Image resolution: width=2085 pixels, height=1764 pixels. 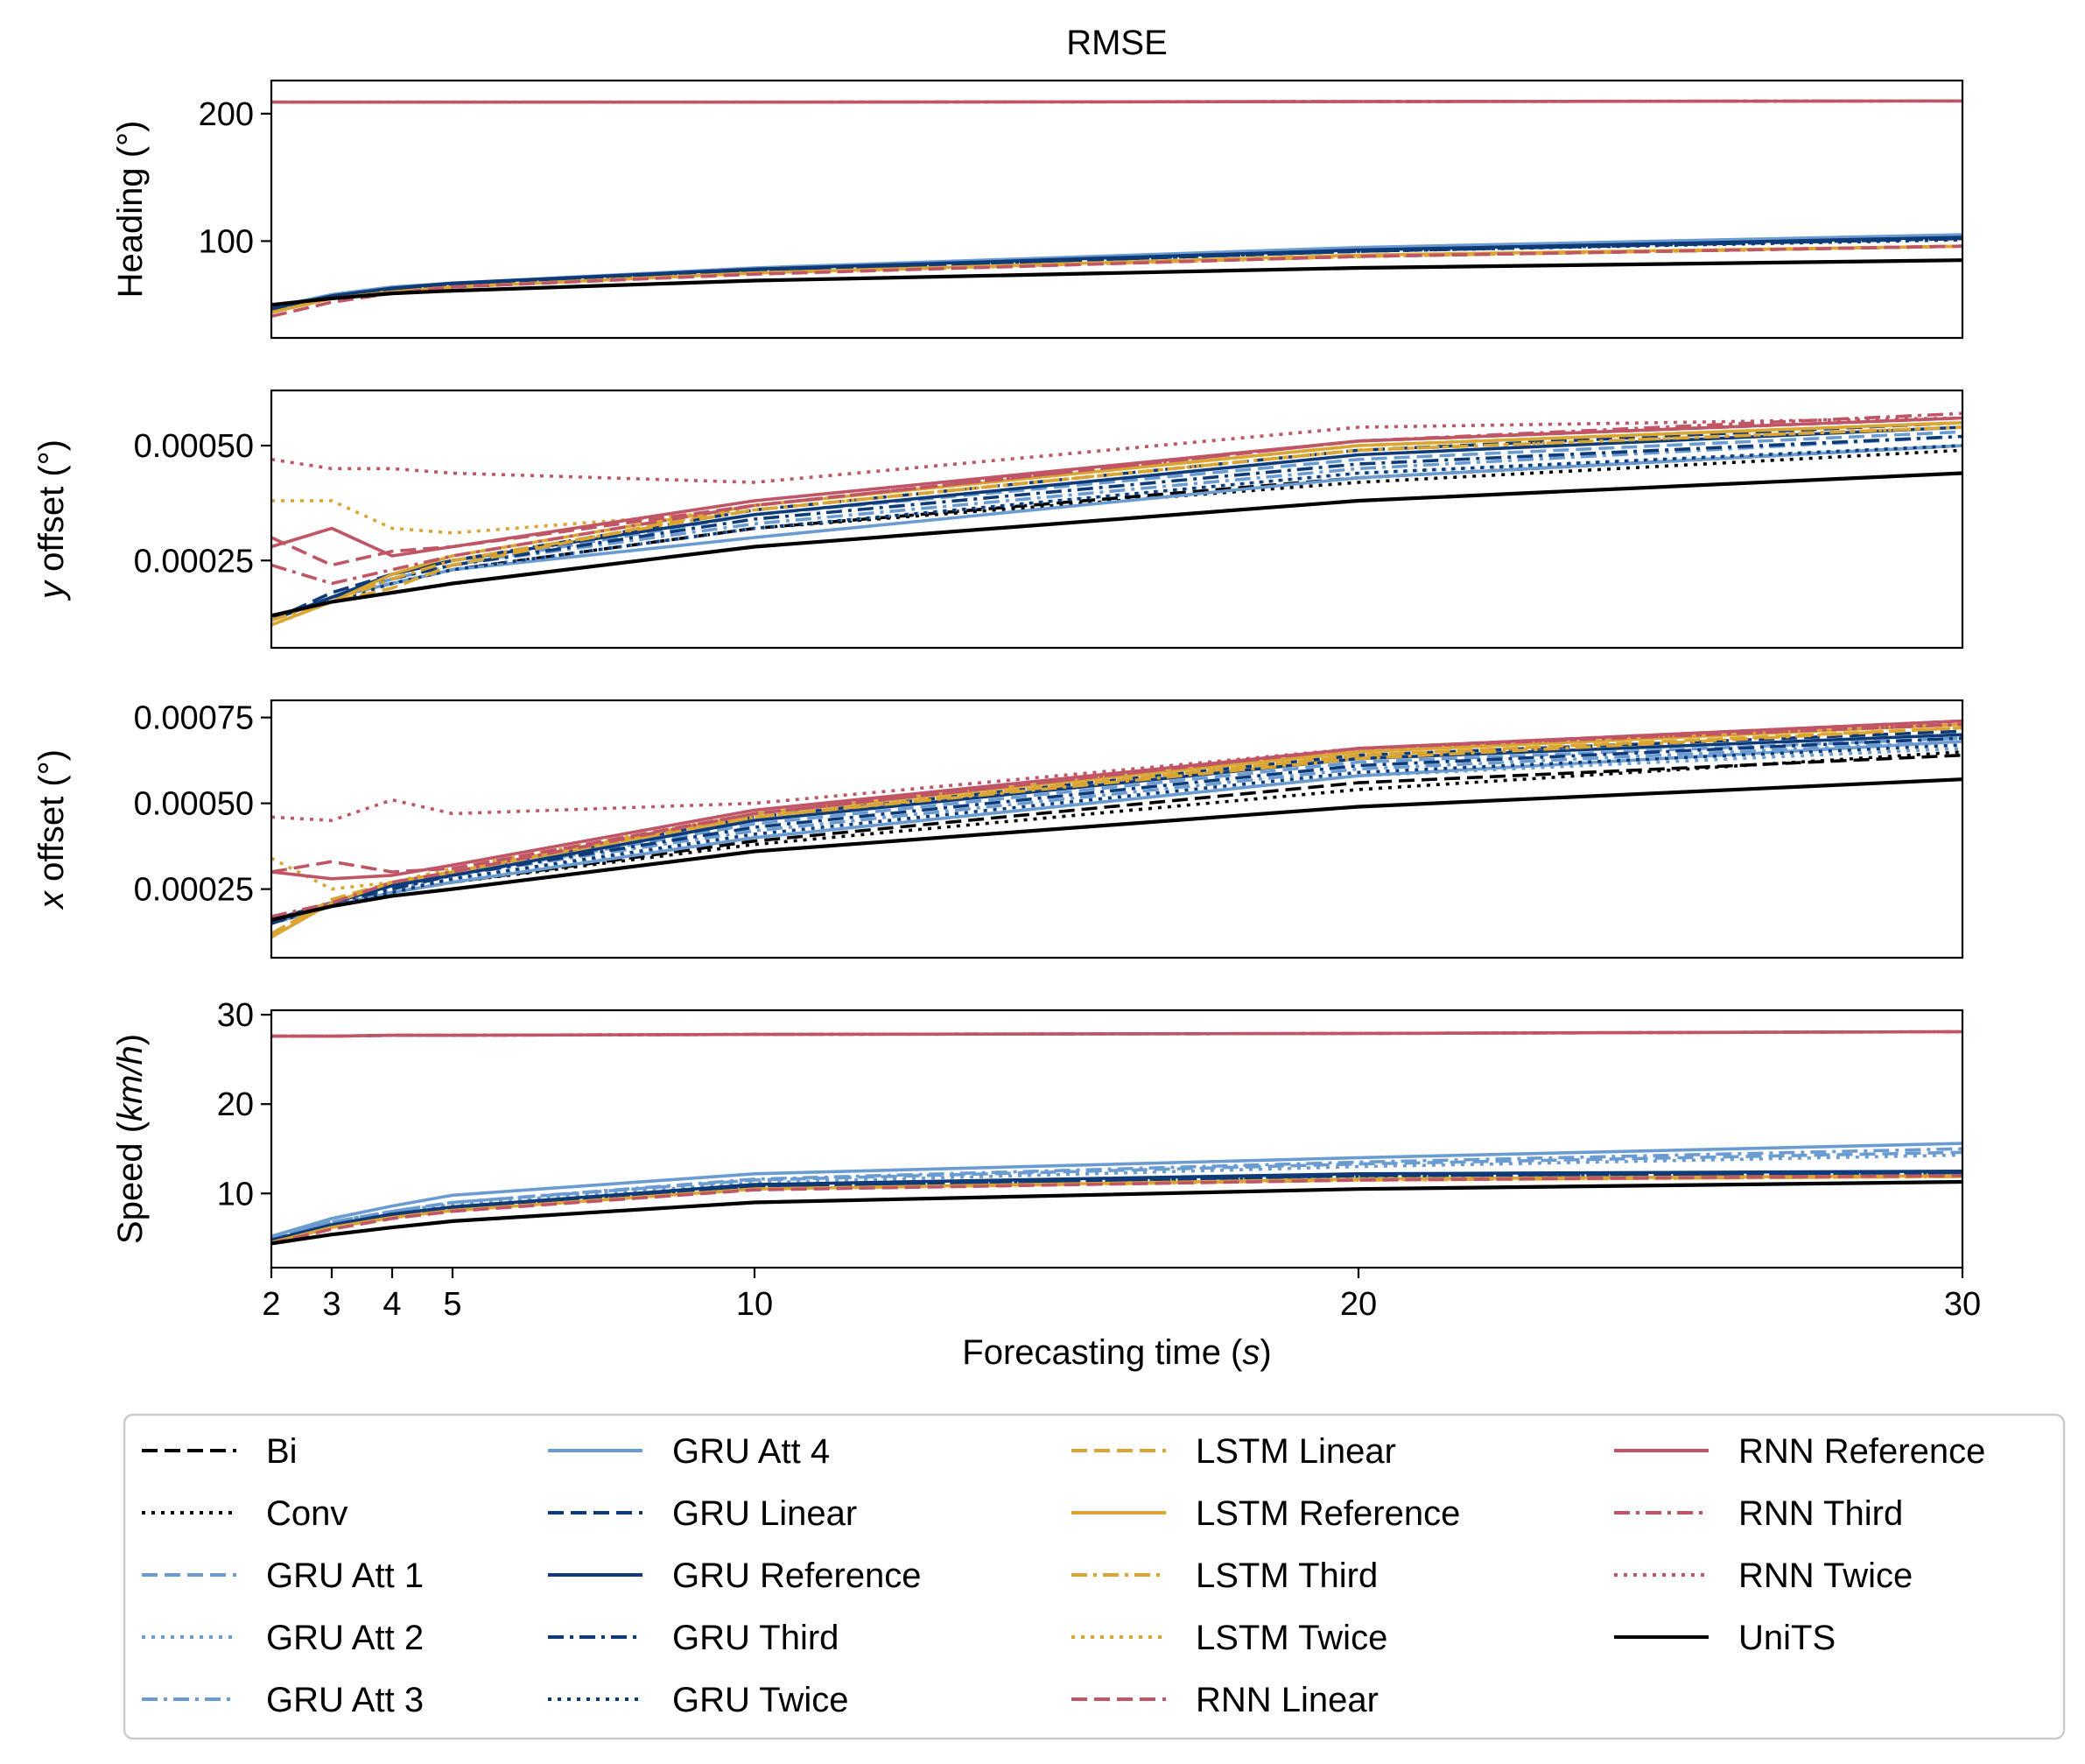 I want to click on panel-2: 0.00025 0.00050 y offset (°), so click(x=998, y=519).